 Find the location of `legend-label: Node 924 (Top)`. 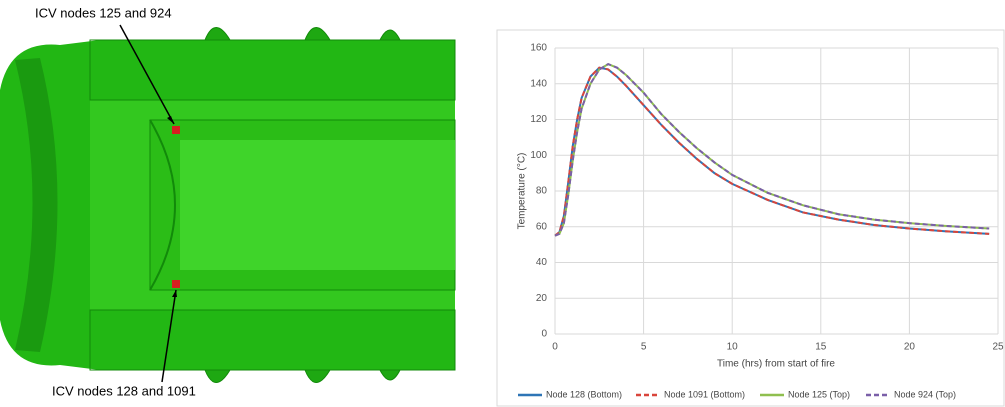

legend-label: Node 924 (Top) is located at coordinates (925, 394).